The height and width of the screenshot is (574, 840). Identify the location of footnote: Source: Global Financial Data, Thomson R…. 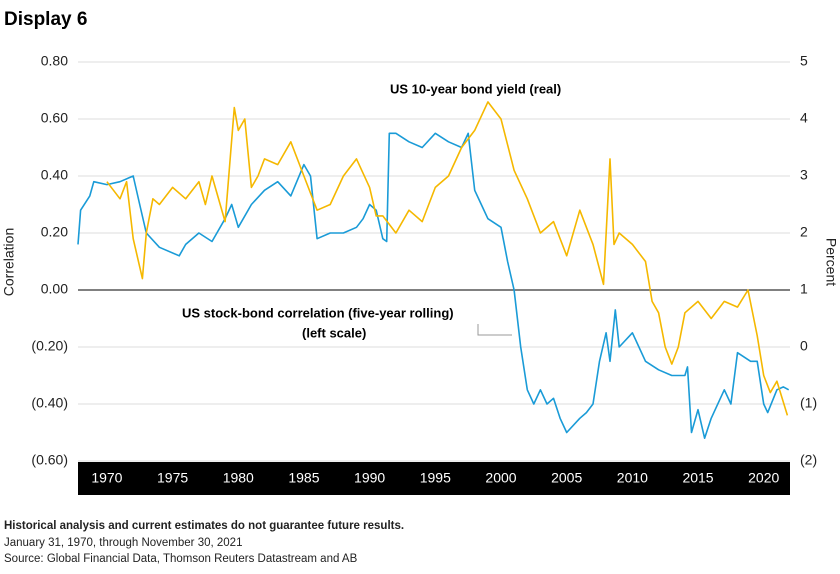
(181, 559).